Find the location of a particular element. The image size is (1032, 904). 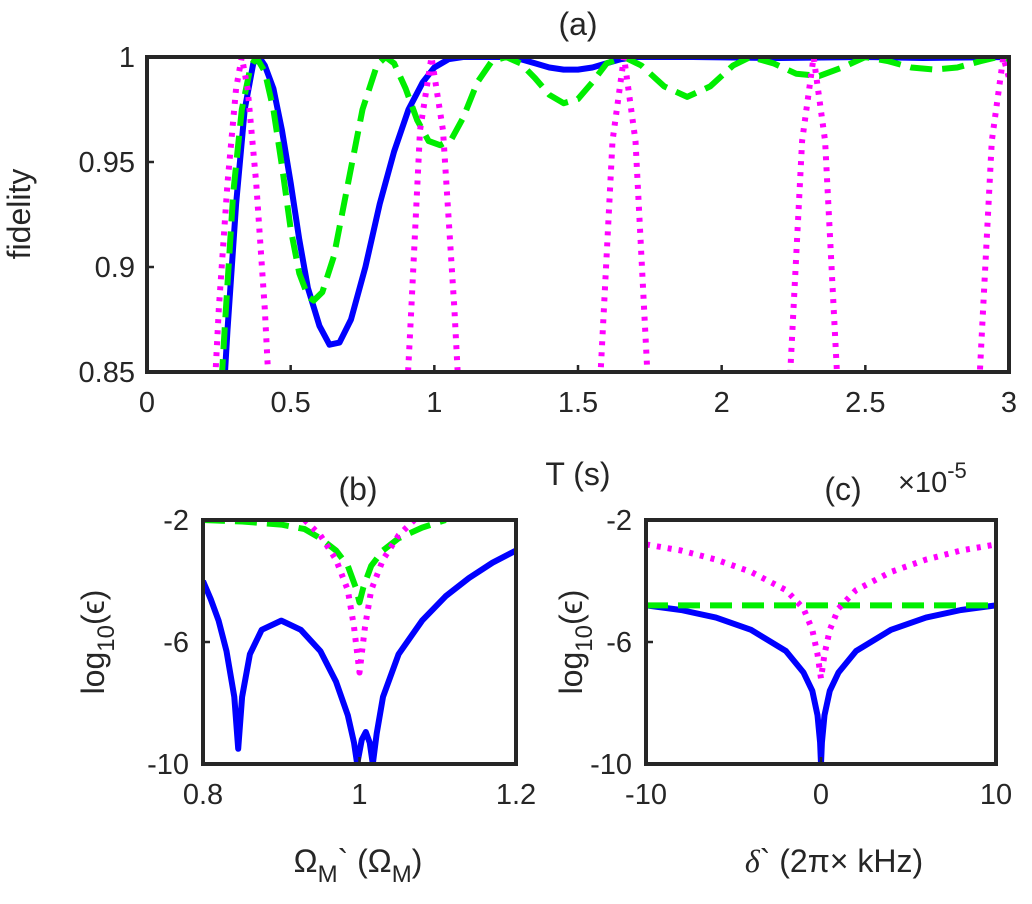

panel-c-ticks: -10 0 10 -10 -6 -2 is located at coordinates (801, 658).